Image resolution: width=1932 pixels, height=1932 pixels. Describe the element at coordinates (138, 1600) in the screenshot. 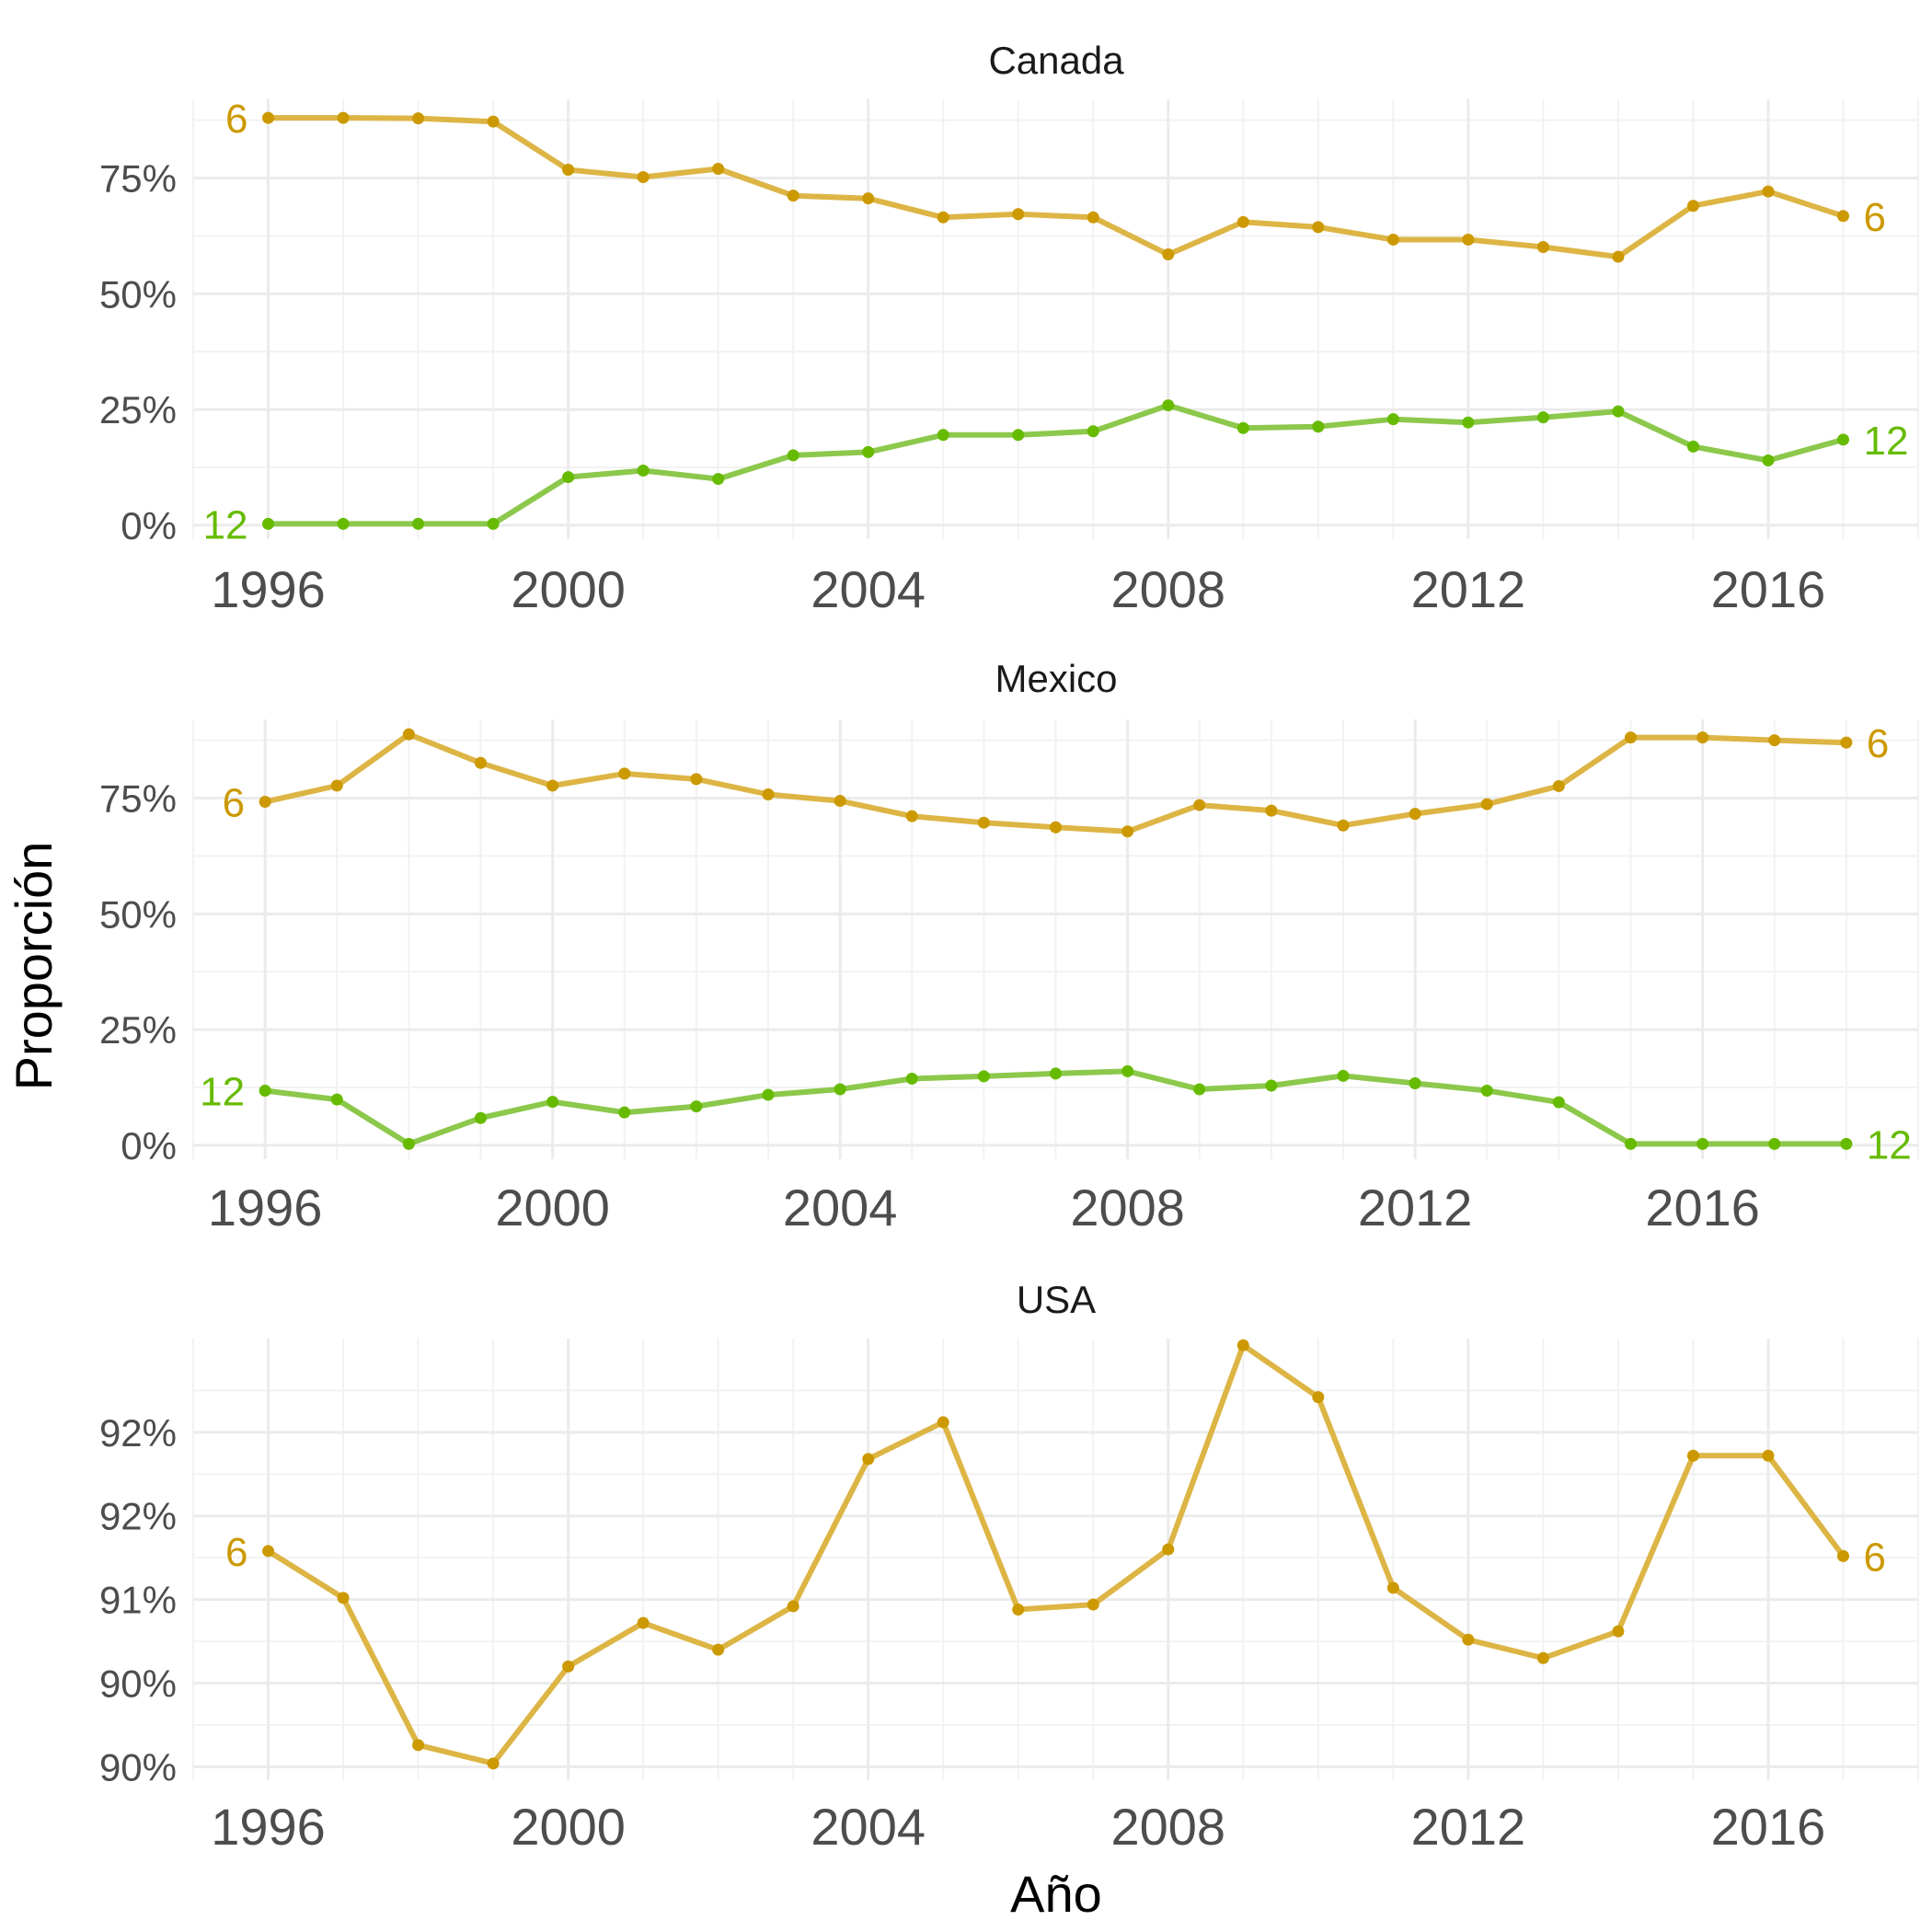

I see `y-tick-label: 91%` at that location.